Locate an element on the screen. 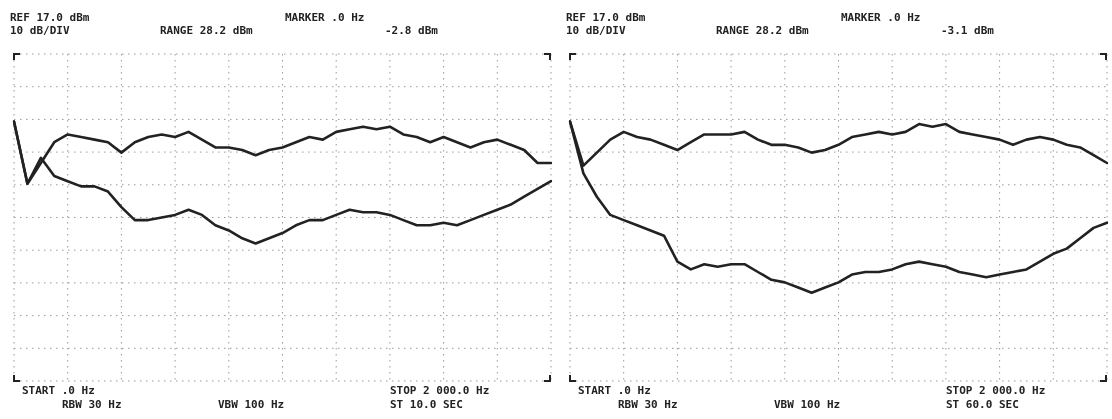 The height and width of the screenshot is (419, 1112). text: -3.1 dBm is located at coordinates (967, 30).